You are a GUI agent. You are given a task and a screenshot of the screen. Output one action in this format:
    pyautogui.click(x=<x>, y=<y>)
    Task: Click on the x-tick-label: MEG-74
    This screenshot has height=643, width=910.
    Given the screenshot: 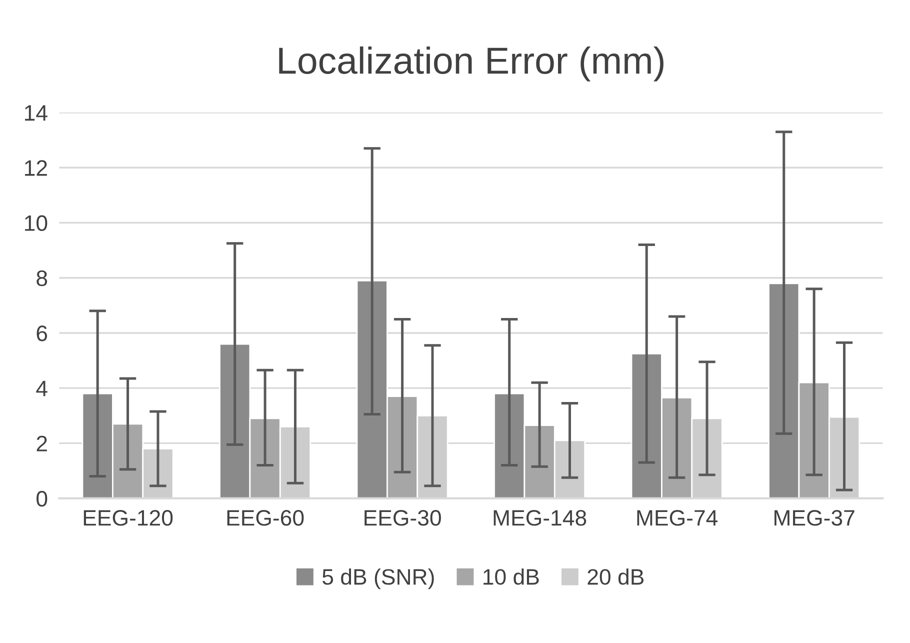 What is the action you would take?
    pyautogui.click(x=677, y=518)
    